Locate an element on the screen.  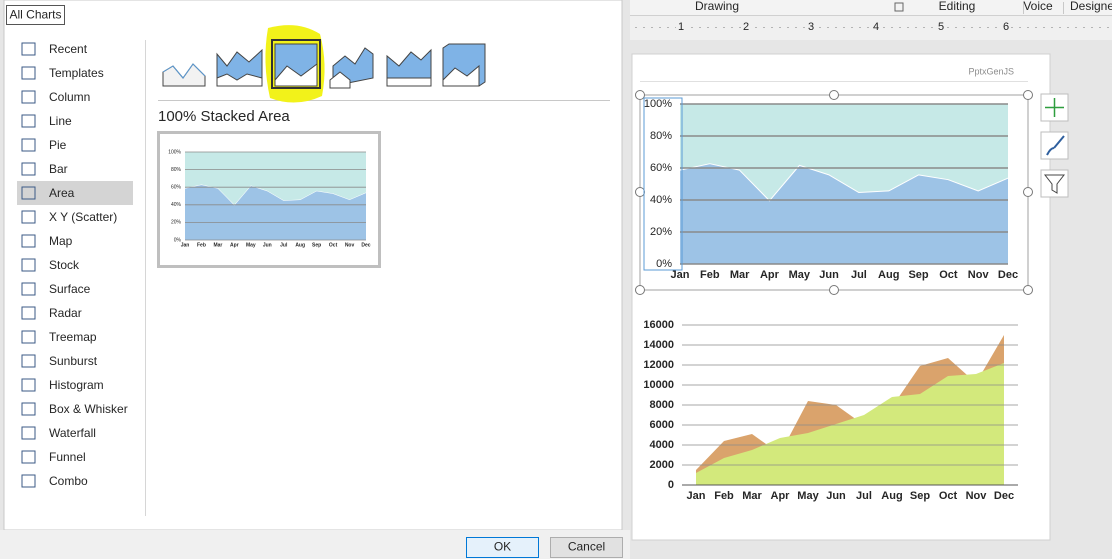
y-tick-label: 0 is located at coordinates (671, 485).